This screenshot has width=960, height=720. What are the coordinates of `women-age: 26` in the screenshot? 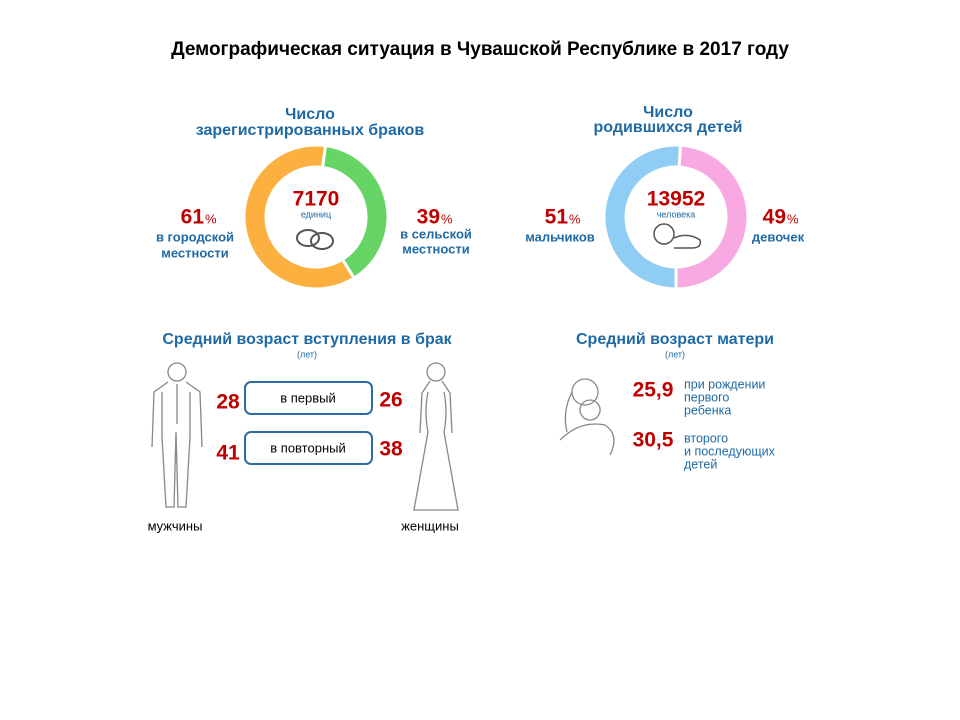 It's located at (390, 400).